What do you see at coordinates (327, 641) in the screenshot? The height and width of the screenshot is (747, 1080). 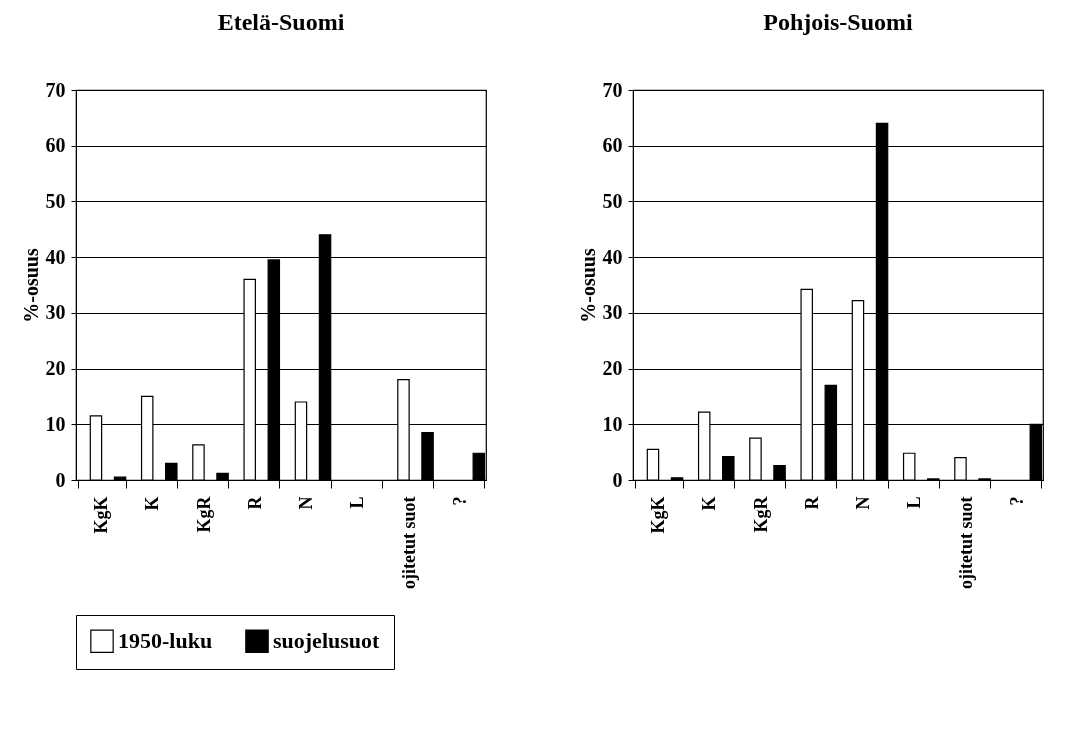 I see `legend-label: suojelusuot` at bounding box center [327, 641].